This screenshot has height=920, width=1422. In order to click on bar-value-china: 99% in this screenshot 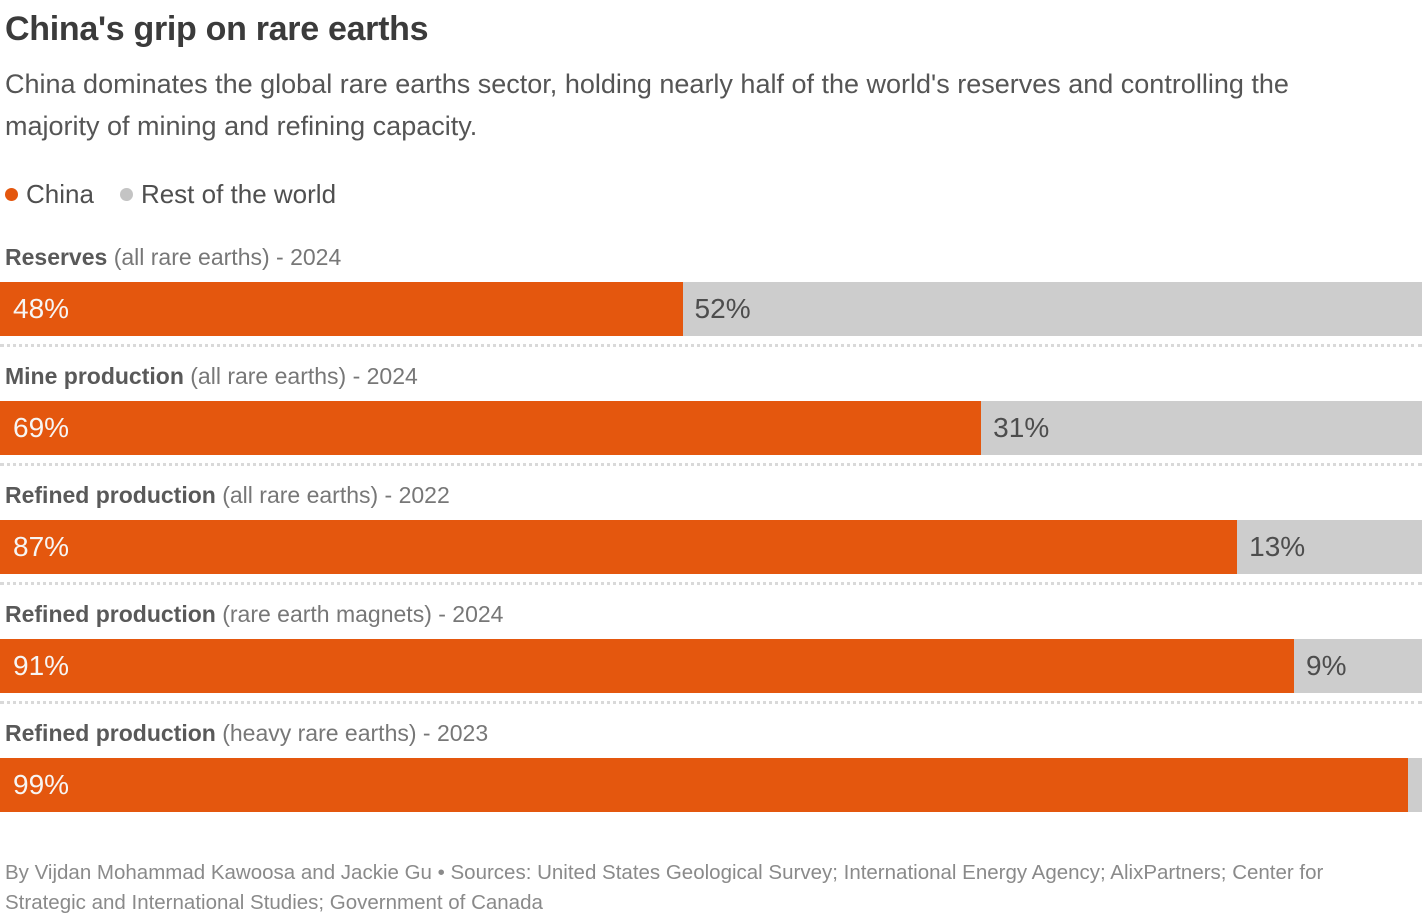, I will do `click(41, 784)`.